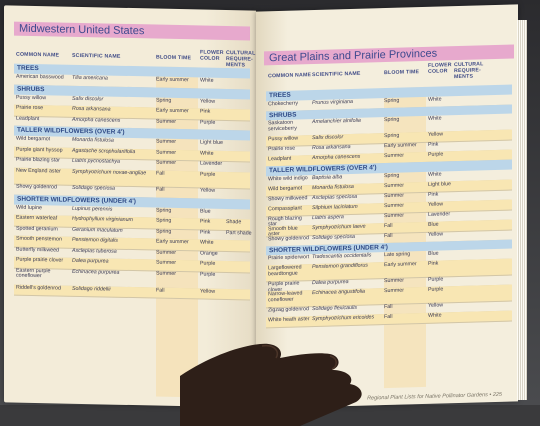 The width and height of the screenshot is (540, 426). I want to click on scientific-cell: Echinacea purpurea, so click(96, 272).